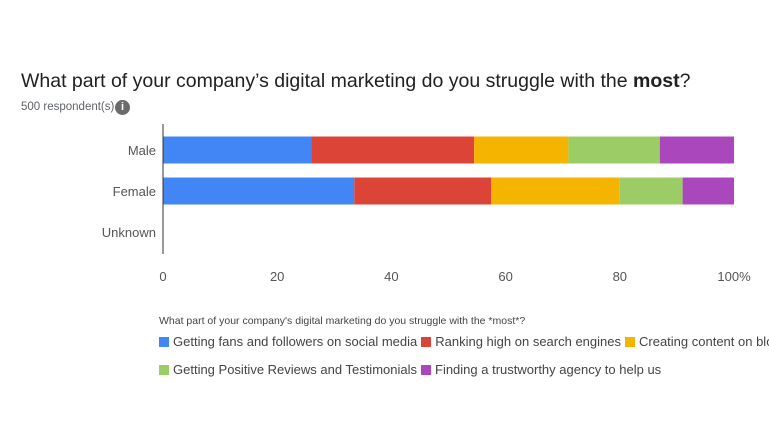 The height and width of the screenshot is (445, 769). Describe the element at coordinates (68, 107) in the screenshot. I see `respondent-count: 500 respondent(s)` at that location.